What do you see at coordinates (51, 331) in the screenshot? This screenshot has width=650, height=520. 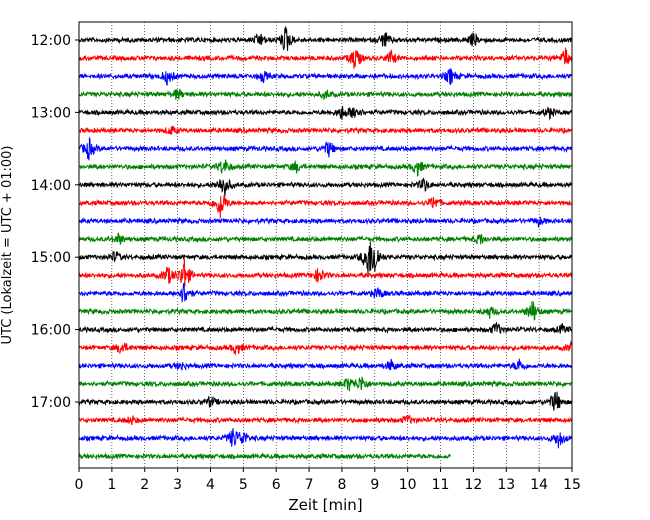 I see `y-tick-label: 16:00` at bounding box center [51, 331].